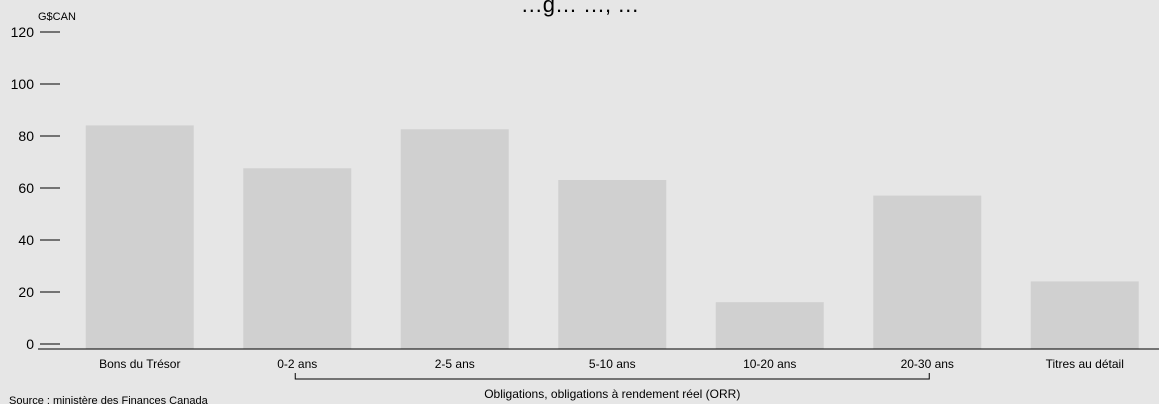 This screenshot has width=1159, height=404. What do you see at coordinates (57, 17) in the screenshot?
I see `y-axis-label: G$CAN` at bounding box center [57, 17].